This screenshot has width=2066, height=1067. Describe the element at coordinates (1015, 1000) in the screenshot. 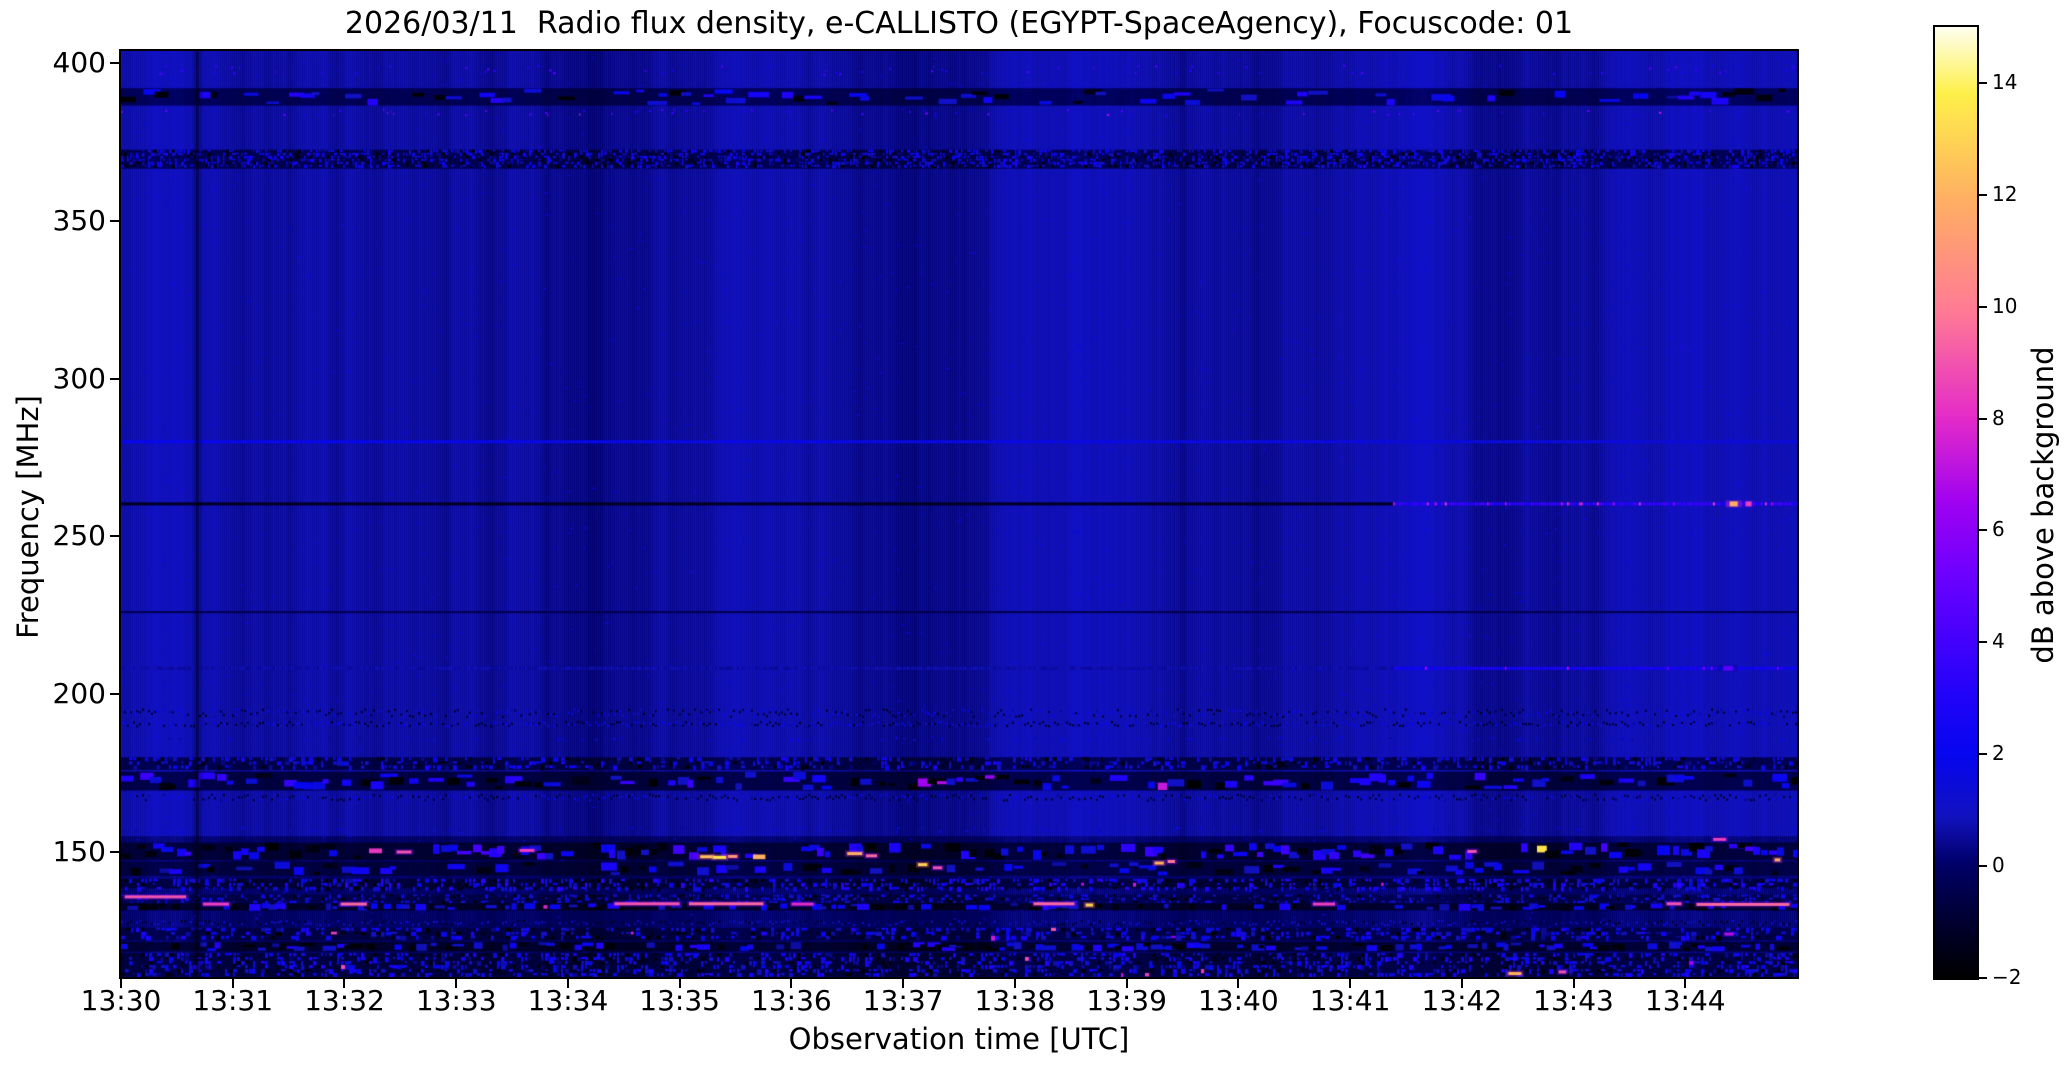

I see `x-tick-label: 13:38` at that location.